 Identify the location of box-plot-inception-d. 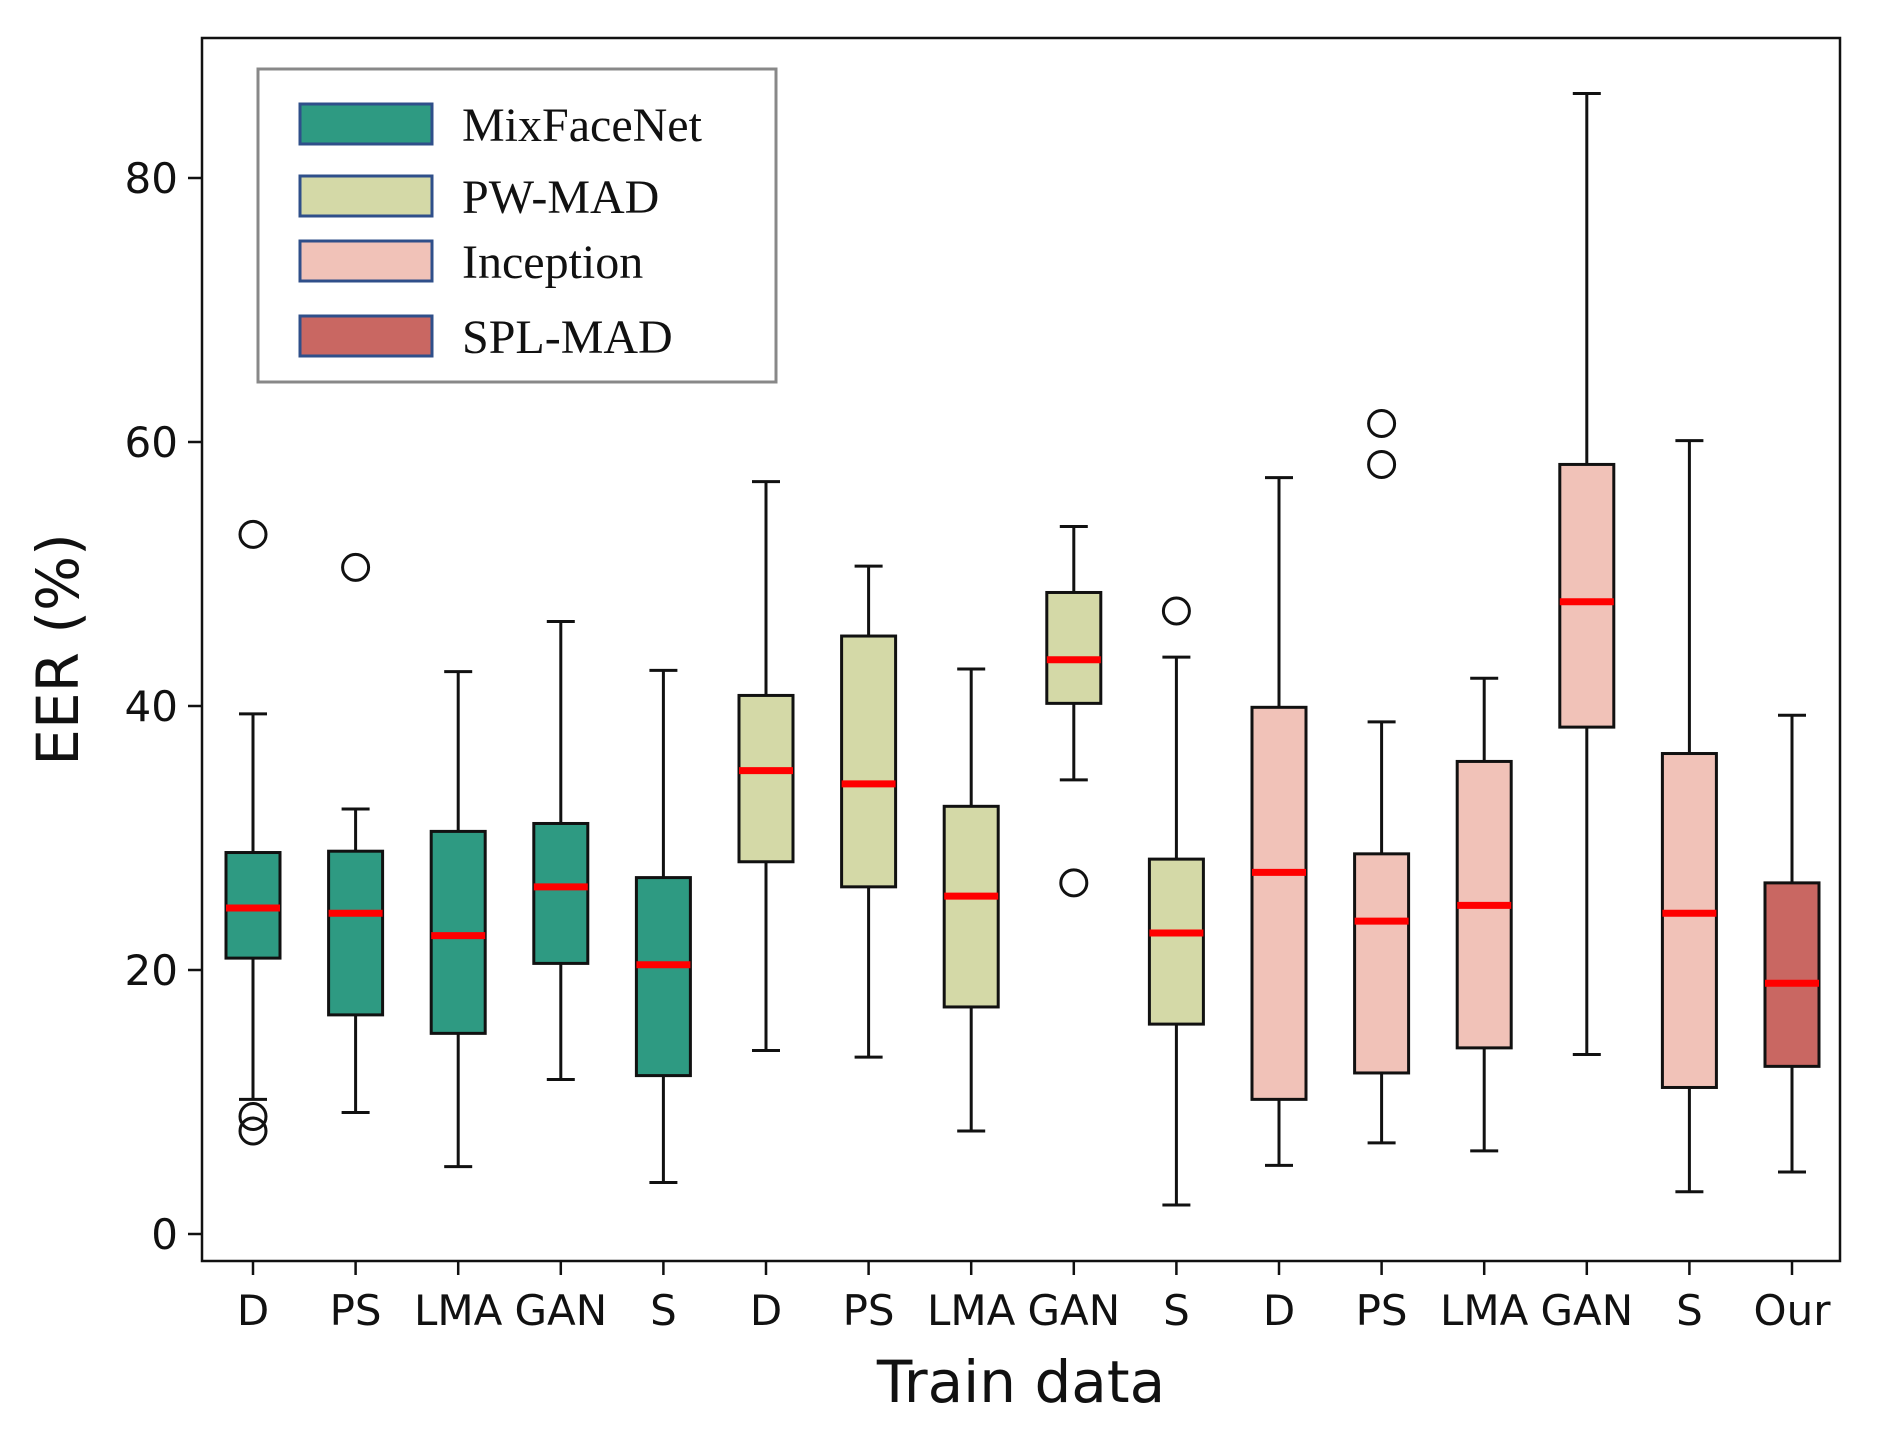
(1279, 821).